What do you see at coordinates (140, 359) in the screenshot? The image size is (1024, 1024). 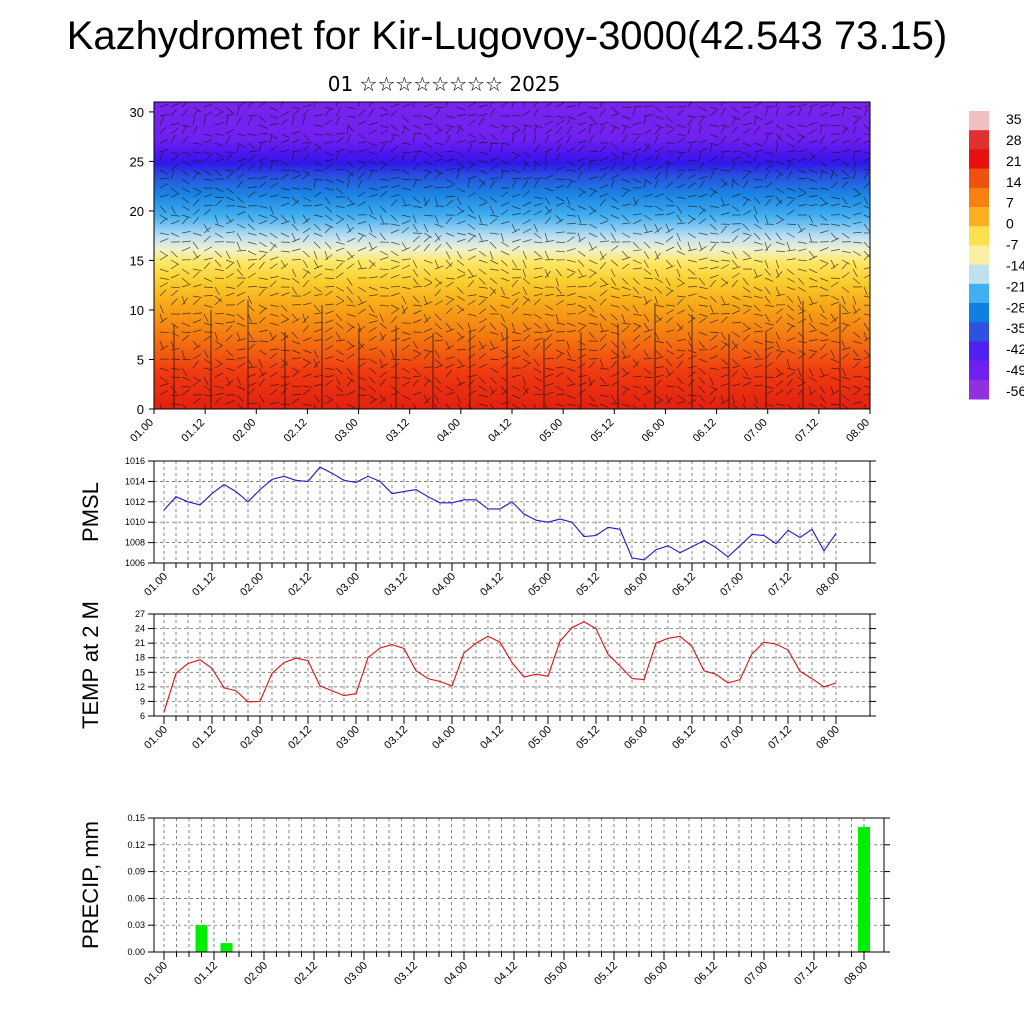 I see `heatmap-y-tick-label: 5` at bounding box center [140, 359].